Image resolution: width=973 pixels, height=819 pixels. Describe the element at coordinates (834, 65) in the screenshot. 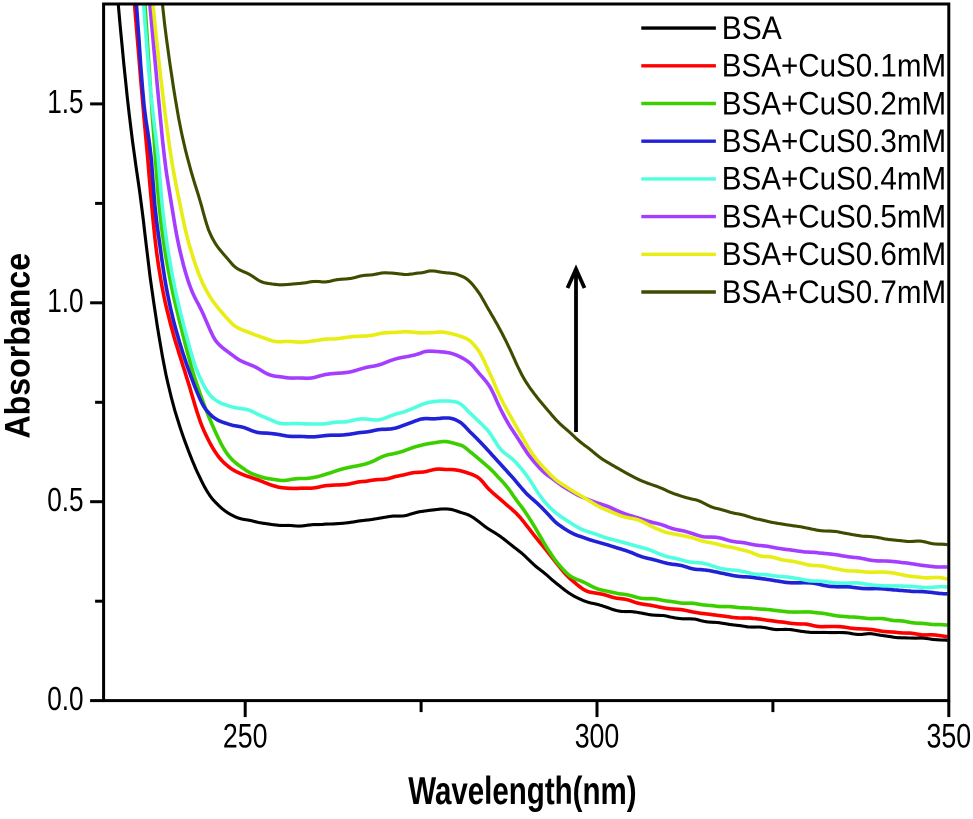

I see `svg-text: BSA+CuS0.1mM` at that location.